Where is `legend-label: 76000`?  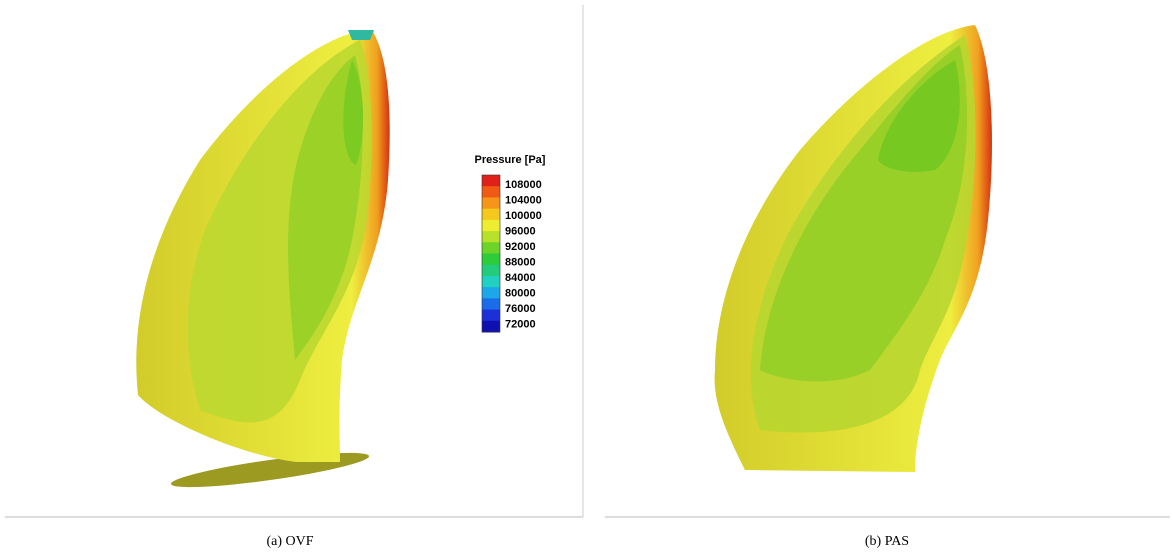 legend-label: 76000 is located at coordinates (520, 309).